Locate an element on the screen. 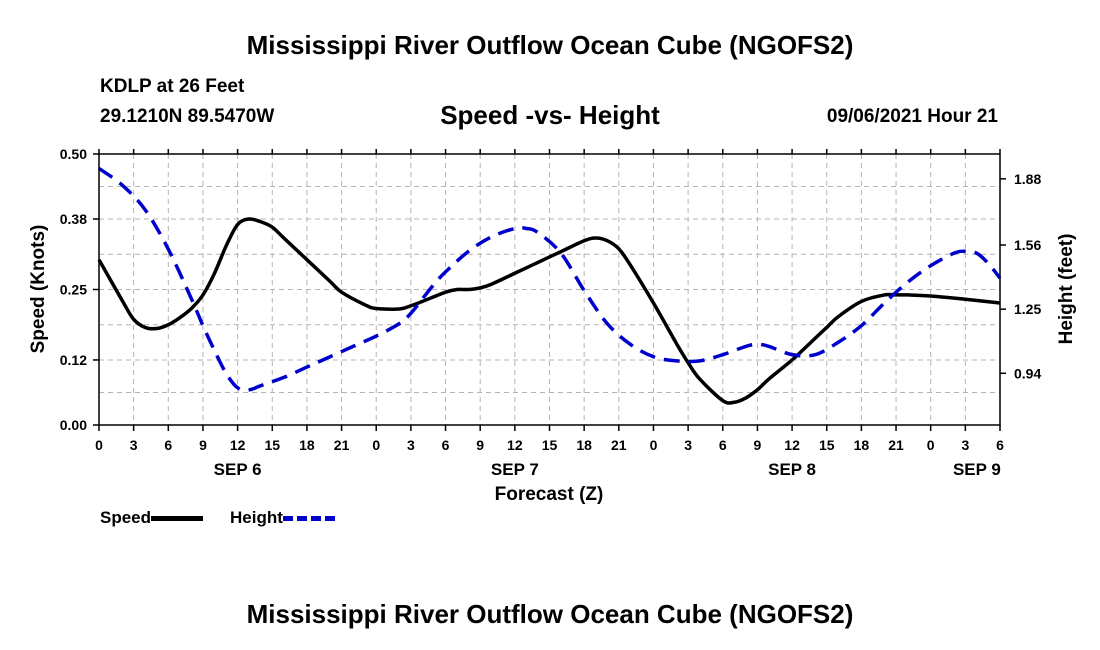 The image size is (1100, 650). y-tick-label: 0.25 is located at coordinates (73, 290).